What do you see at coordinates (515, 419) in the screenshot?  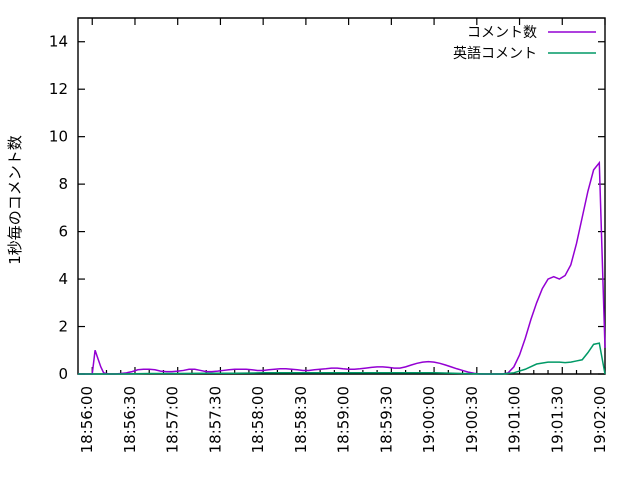 I see `x-tick-label: 19:01:00` at bounding box center [515, 419].